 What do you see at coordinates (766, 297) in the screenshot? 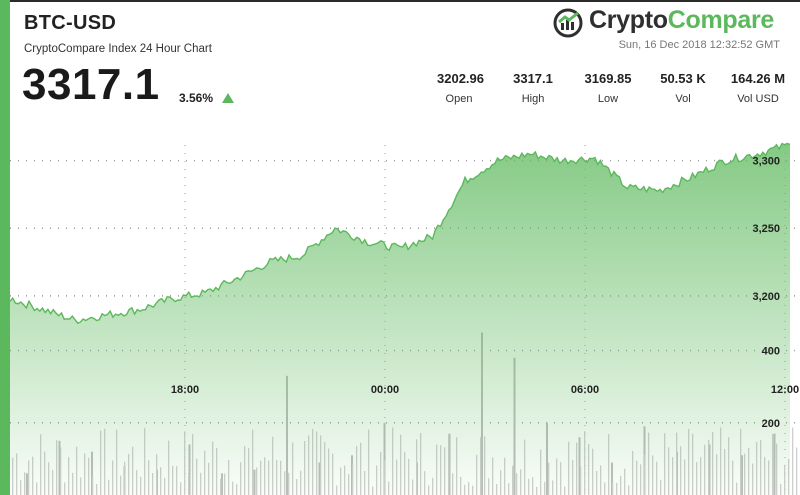
I see `y-tick-label: 3,200` at bounding box center [766, 297].